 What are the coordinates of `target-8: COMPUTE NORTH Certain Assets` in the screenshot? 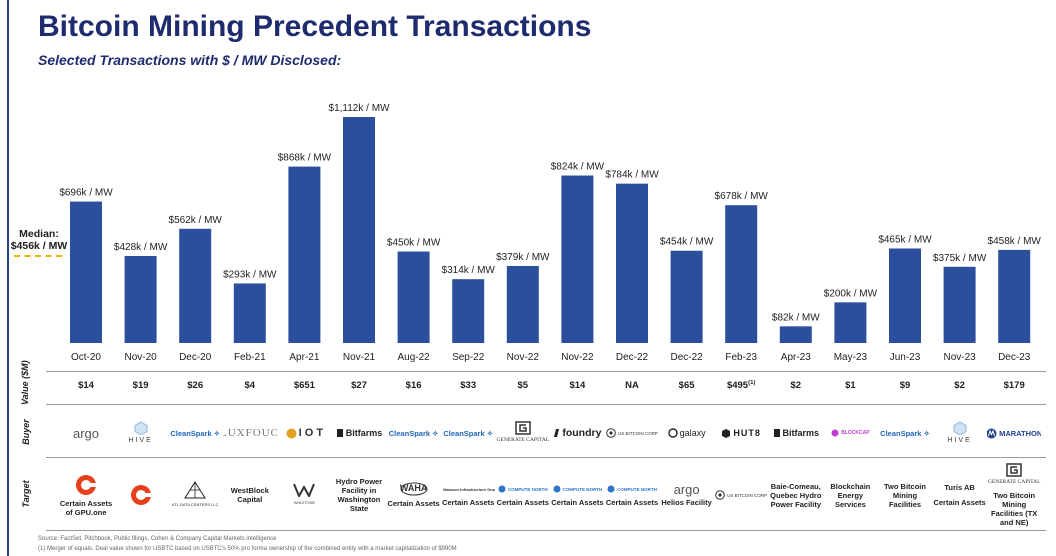 It's located at (523, 495).